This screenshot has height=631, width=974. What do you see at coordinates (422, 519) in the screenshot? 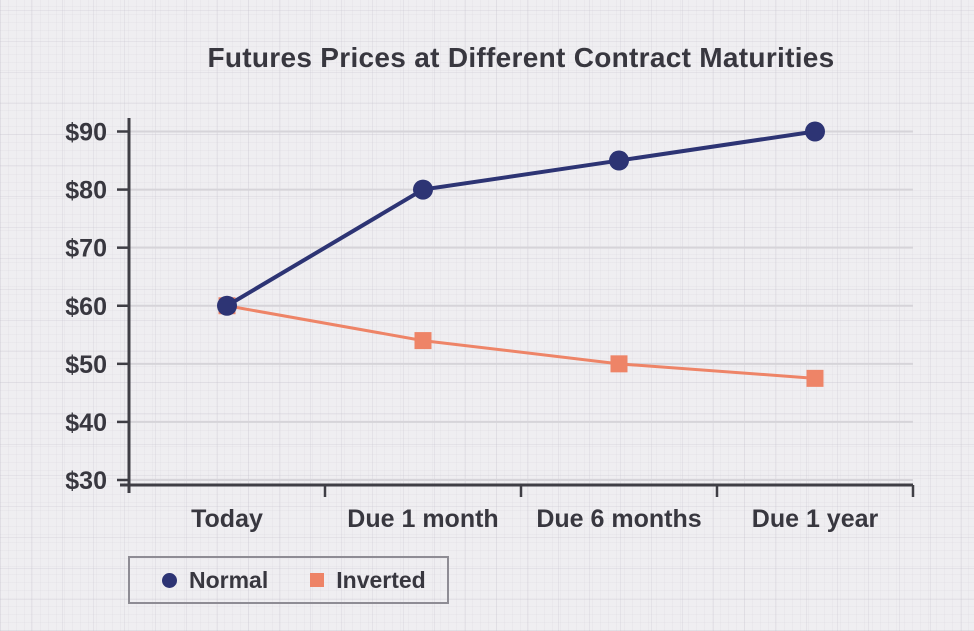
I see `x-category-label: Due 1 month` at bounding box center [422, 519].